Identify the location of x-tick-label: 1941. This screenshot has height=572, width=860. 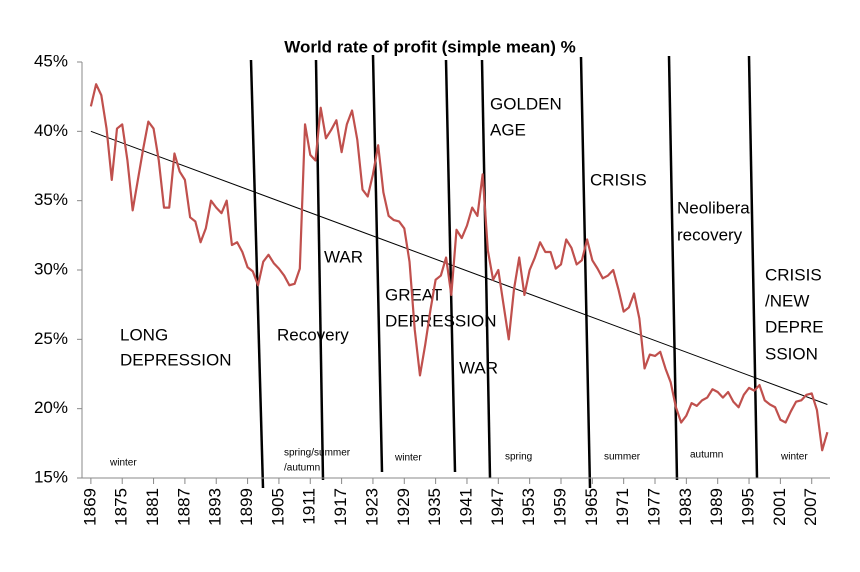
(465, 507).